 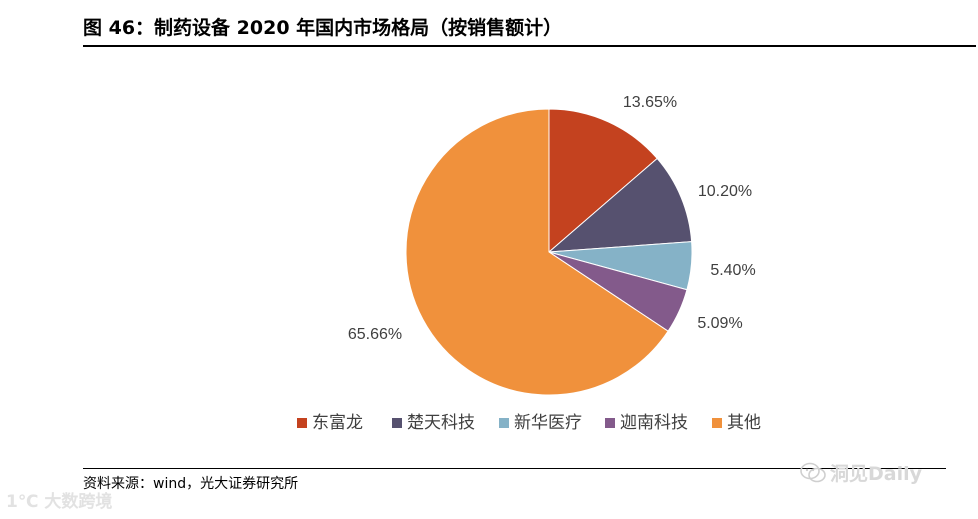 What do you see at coordinates (876, 474) in the screenshot?
I see `watermark-right-text: 洞见Daily` at bounding box center [876, 474].